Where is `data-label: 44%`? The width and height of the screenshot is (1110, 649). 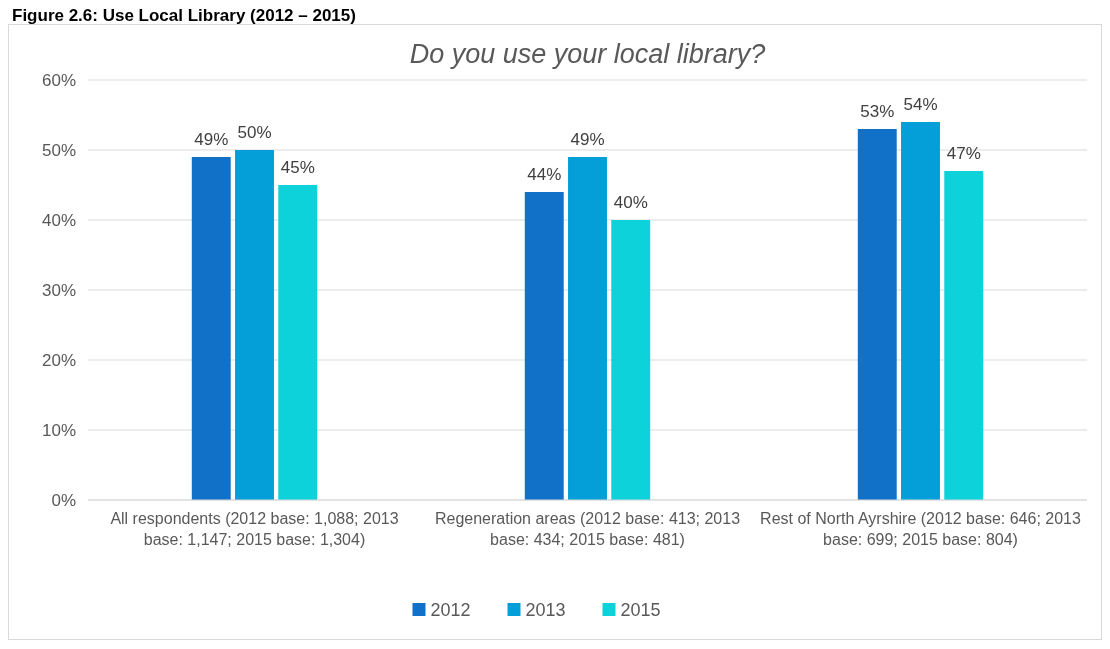 data-label: 44% is located at coordinates (544, 174).